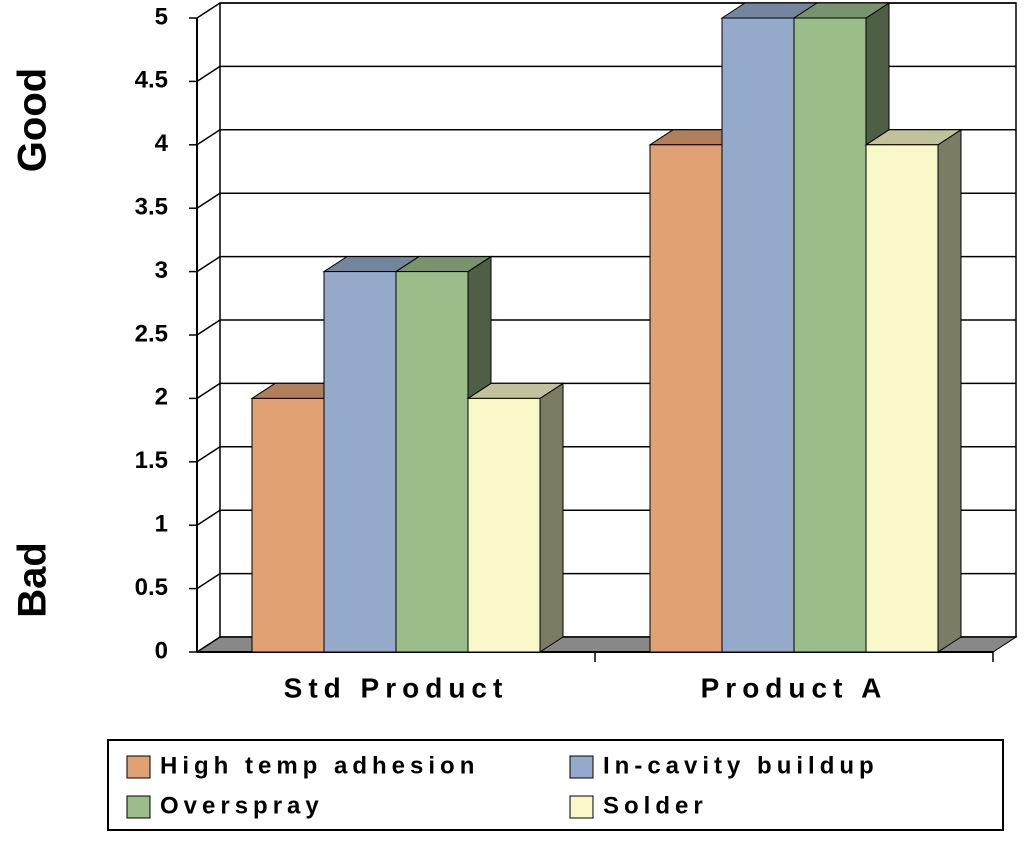  I want to click on legend-label: High temp adhesion, so click(319, 765).